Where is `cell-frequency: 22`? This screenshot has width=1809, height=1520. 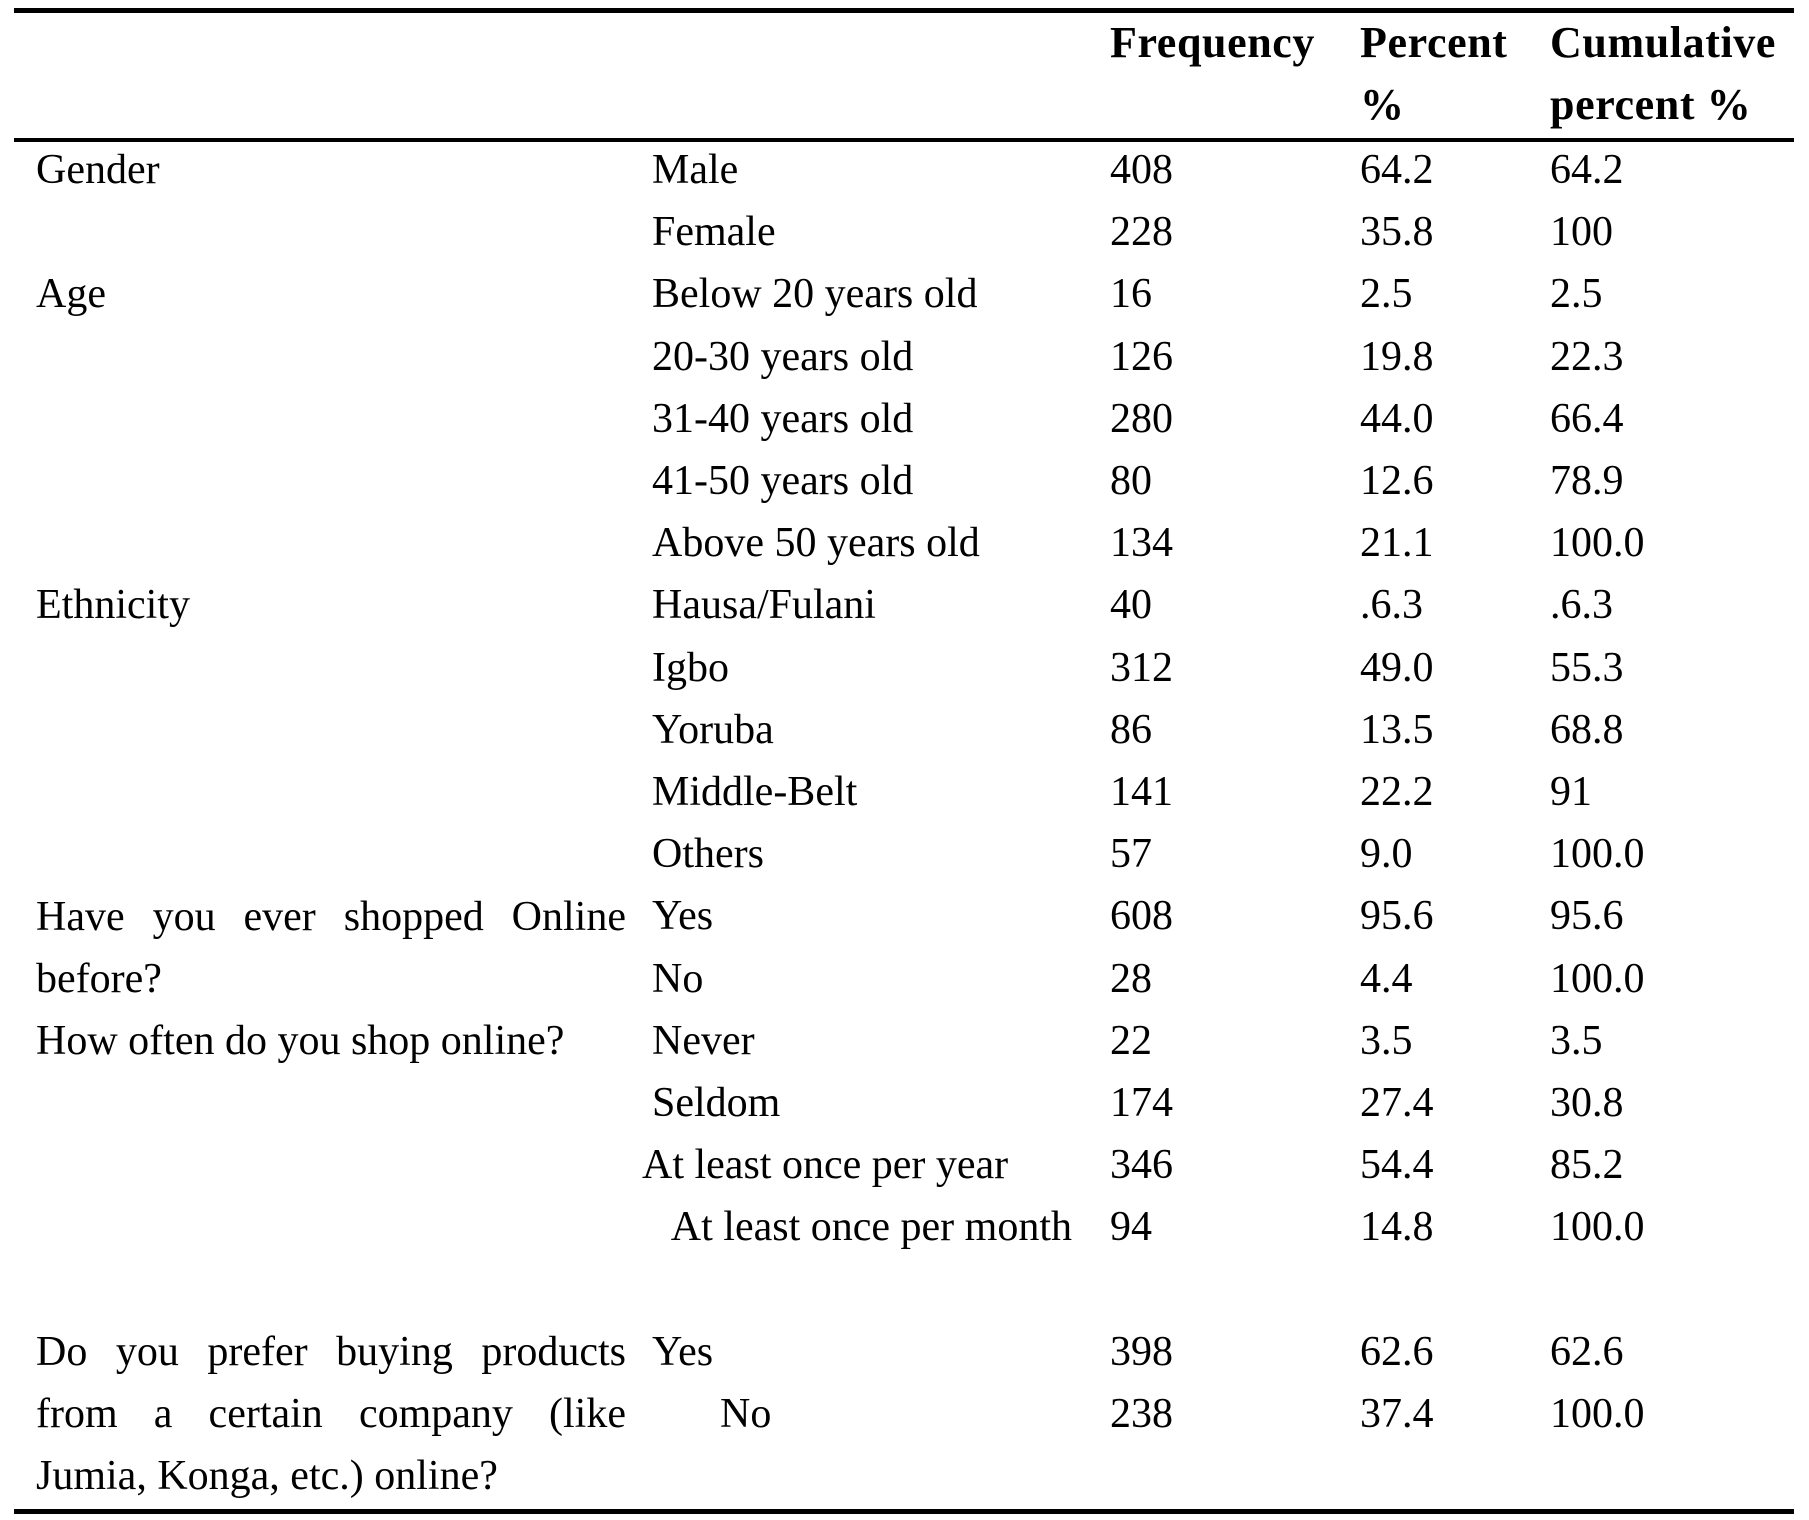
cell-frequency: 22 is located at coordinates (1131, 1040).